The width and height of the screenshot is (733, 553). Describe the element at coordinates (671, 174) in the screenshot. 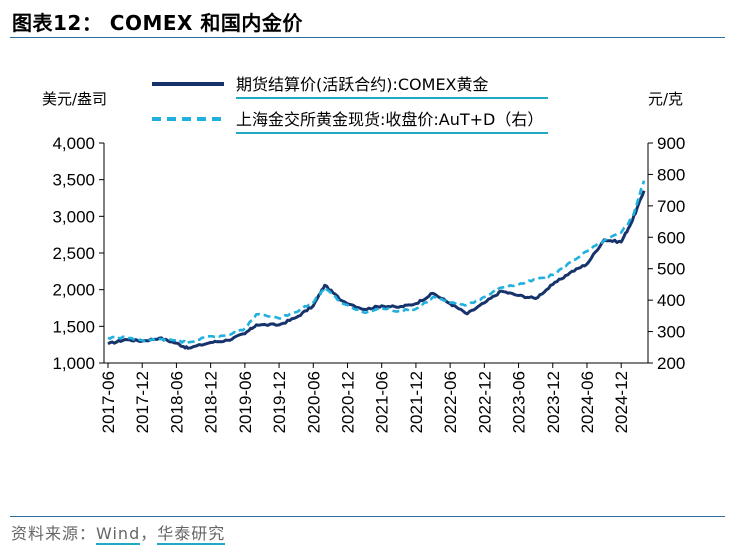

I see `right-tick-label: 800` at that location.